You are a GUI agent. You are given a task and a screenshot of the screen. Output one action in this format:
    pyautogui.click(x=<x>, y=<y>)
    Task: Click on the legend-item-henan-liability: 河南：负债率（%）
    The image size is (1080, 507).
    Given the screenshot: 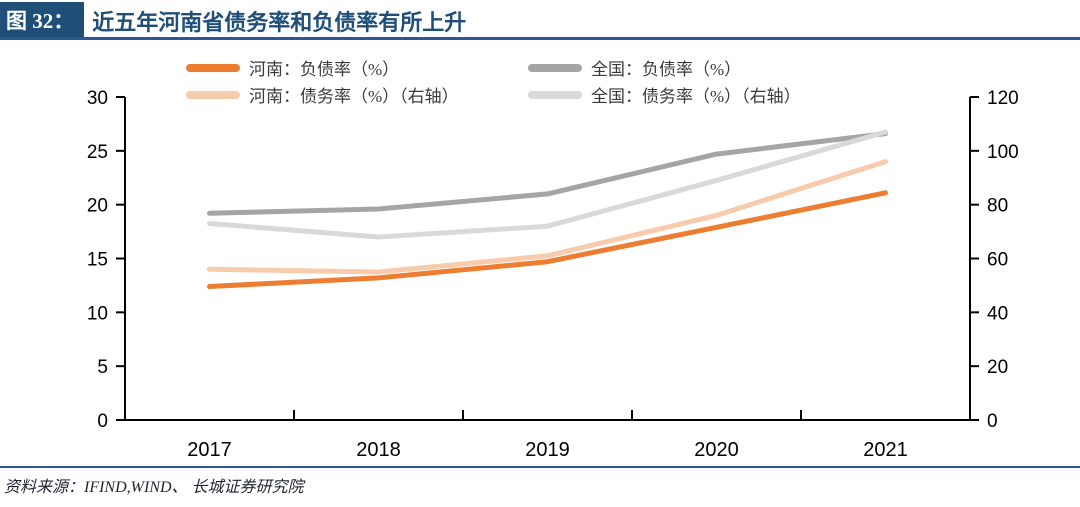 What is the action you would take?
    pyautogui.click(x=292, y=67)
    